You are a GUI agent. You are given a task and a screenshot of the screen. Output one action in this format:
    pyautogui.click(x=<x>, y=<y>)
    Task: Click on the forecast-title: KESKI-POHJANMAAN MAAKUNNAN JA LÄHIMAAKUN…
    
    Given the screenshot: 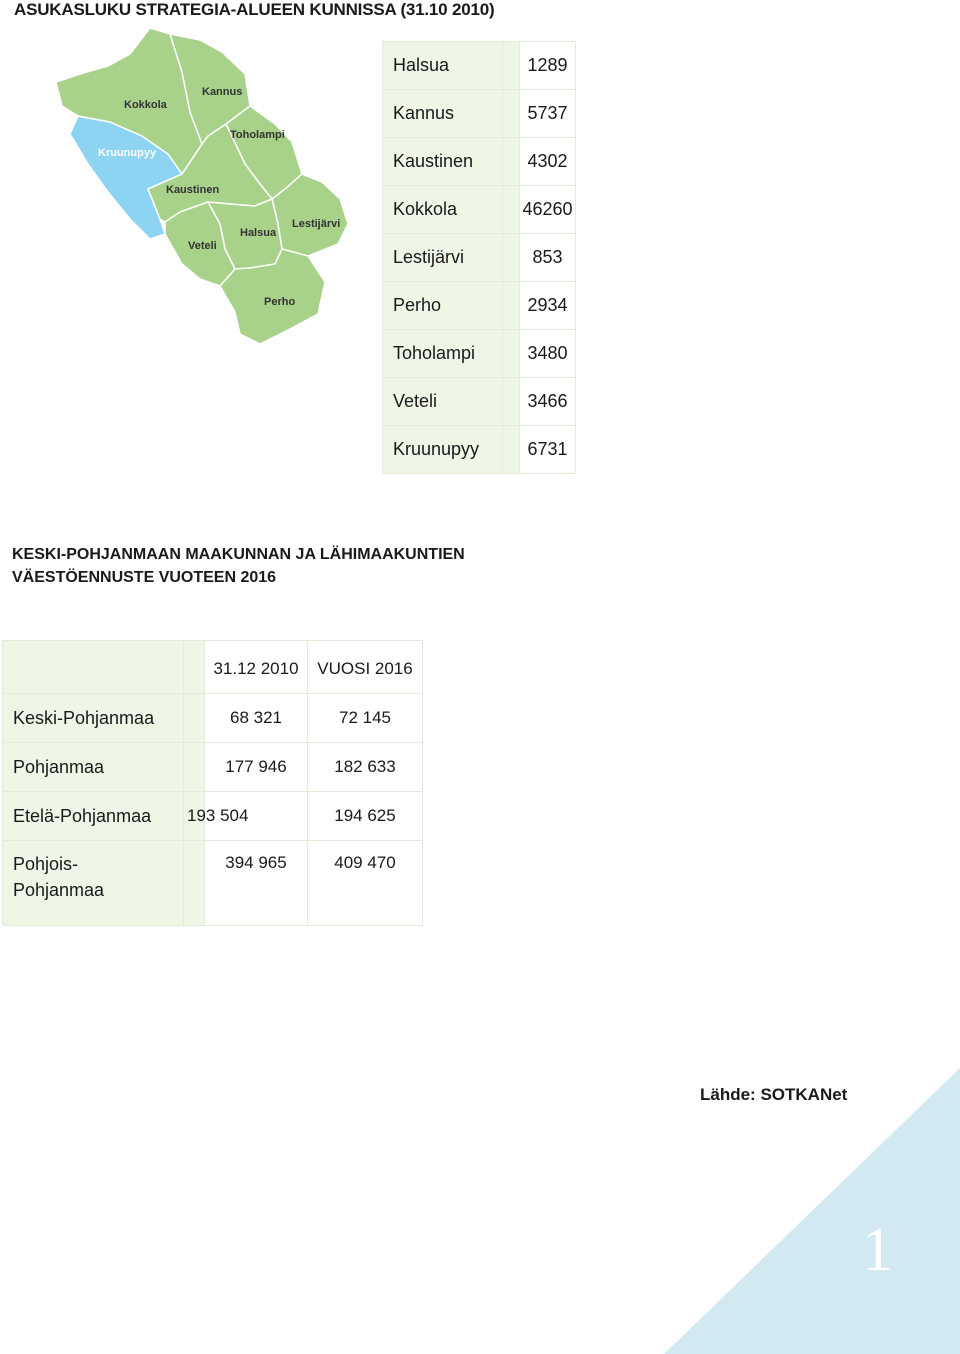 What is the action you would take?
    pyautogui.click(x=238, y=566)
    